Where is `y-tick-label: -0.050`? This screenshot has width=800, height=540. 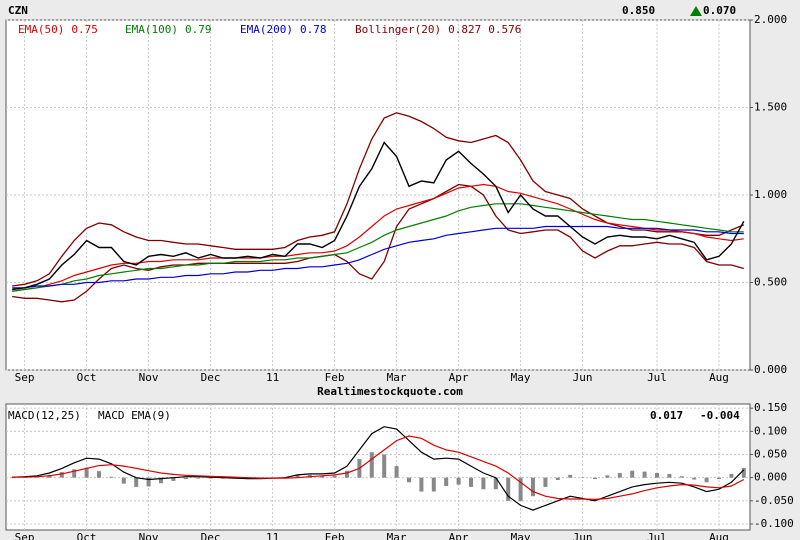 y-tick-label: -0.050 is located at coordinates (774, 500).